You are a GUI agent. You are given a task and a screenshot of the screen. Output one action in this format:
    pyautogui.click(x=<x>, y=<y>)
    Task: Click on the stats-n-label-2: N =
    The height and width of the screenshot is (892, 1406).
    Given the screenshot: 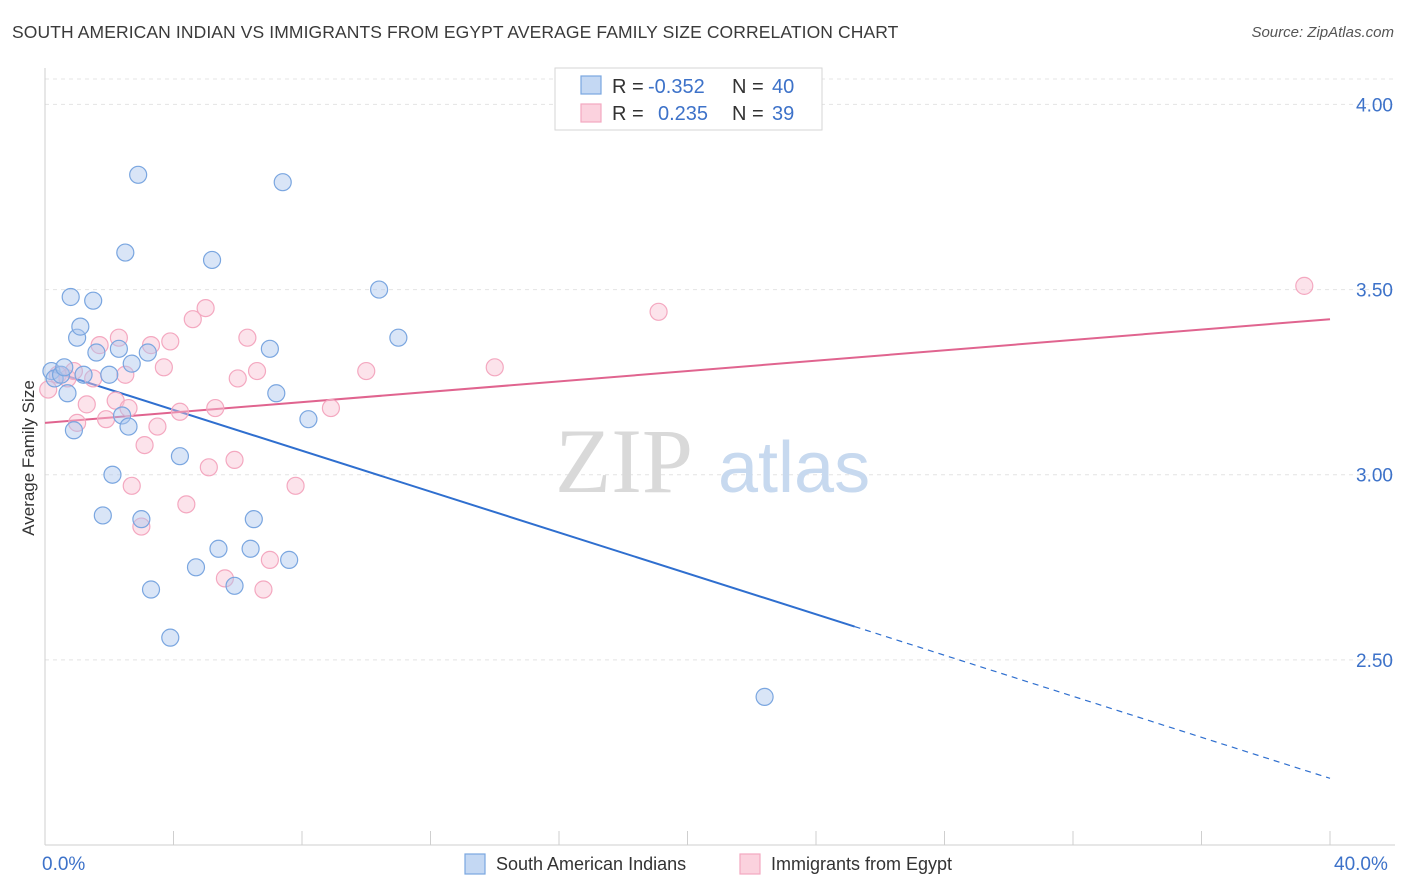 What is the action you would take?
    pyautogui.click(x=748, y=114)
    